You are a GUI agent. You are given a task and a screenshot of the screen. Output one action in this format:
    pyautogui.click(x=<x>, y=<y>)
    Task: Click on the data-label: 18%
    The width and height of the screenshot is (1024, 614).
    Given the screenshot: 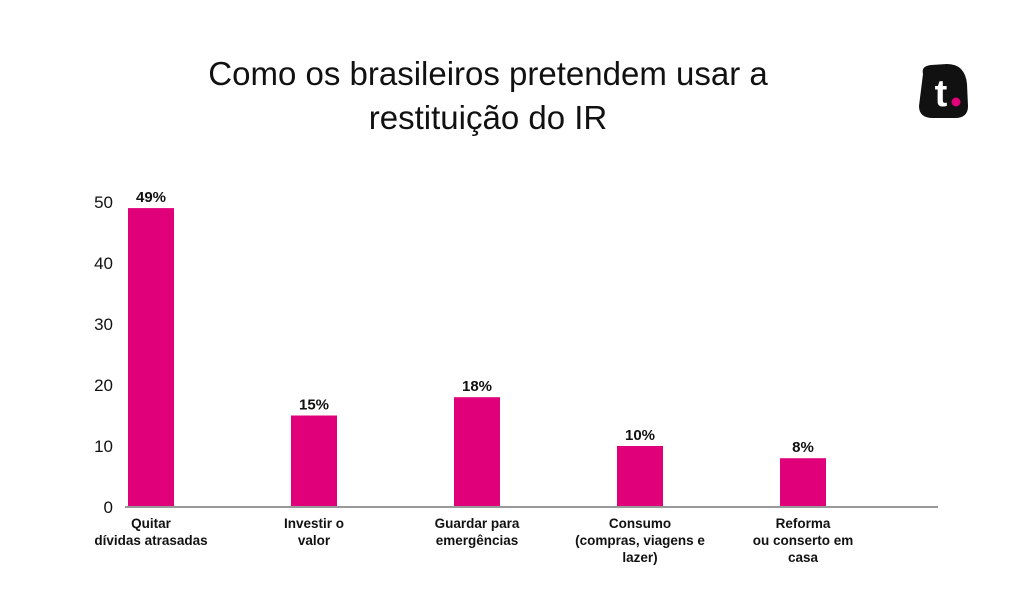 What is the action you would take?
    pyautogui.click(x=477, y=386)
    